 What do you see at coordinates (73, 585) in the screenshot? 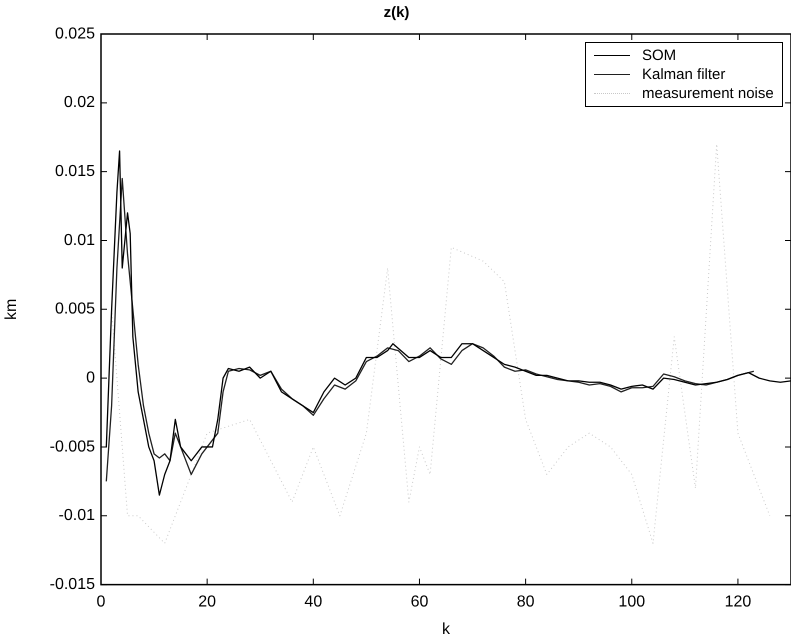
I see `y-tick-label: -0.015` at bounding box center [73, 585].